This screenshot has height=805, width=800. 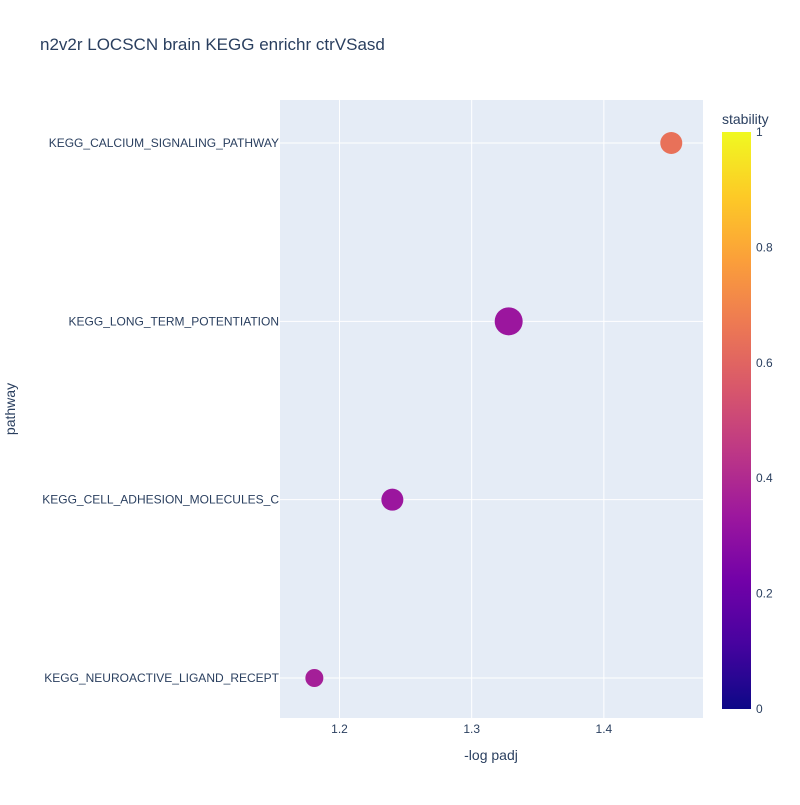 What do you see at coordinates (764, 363) in the screenshot?
I see `colorbar-tick-label: 0.6` at bounding box center [764, 363].